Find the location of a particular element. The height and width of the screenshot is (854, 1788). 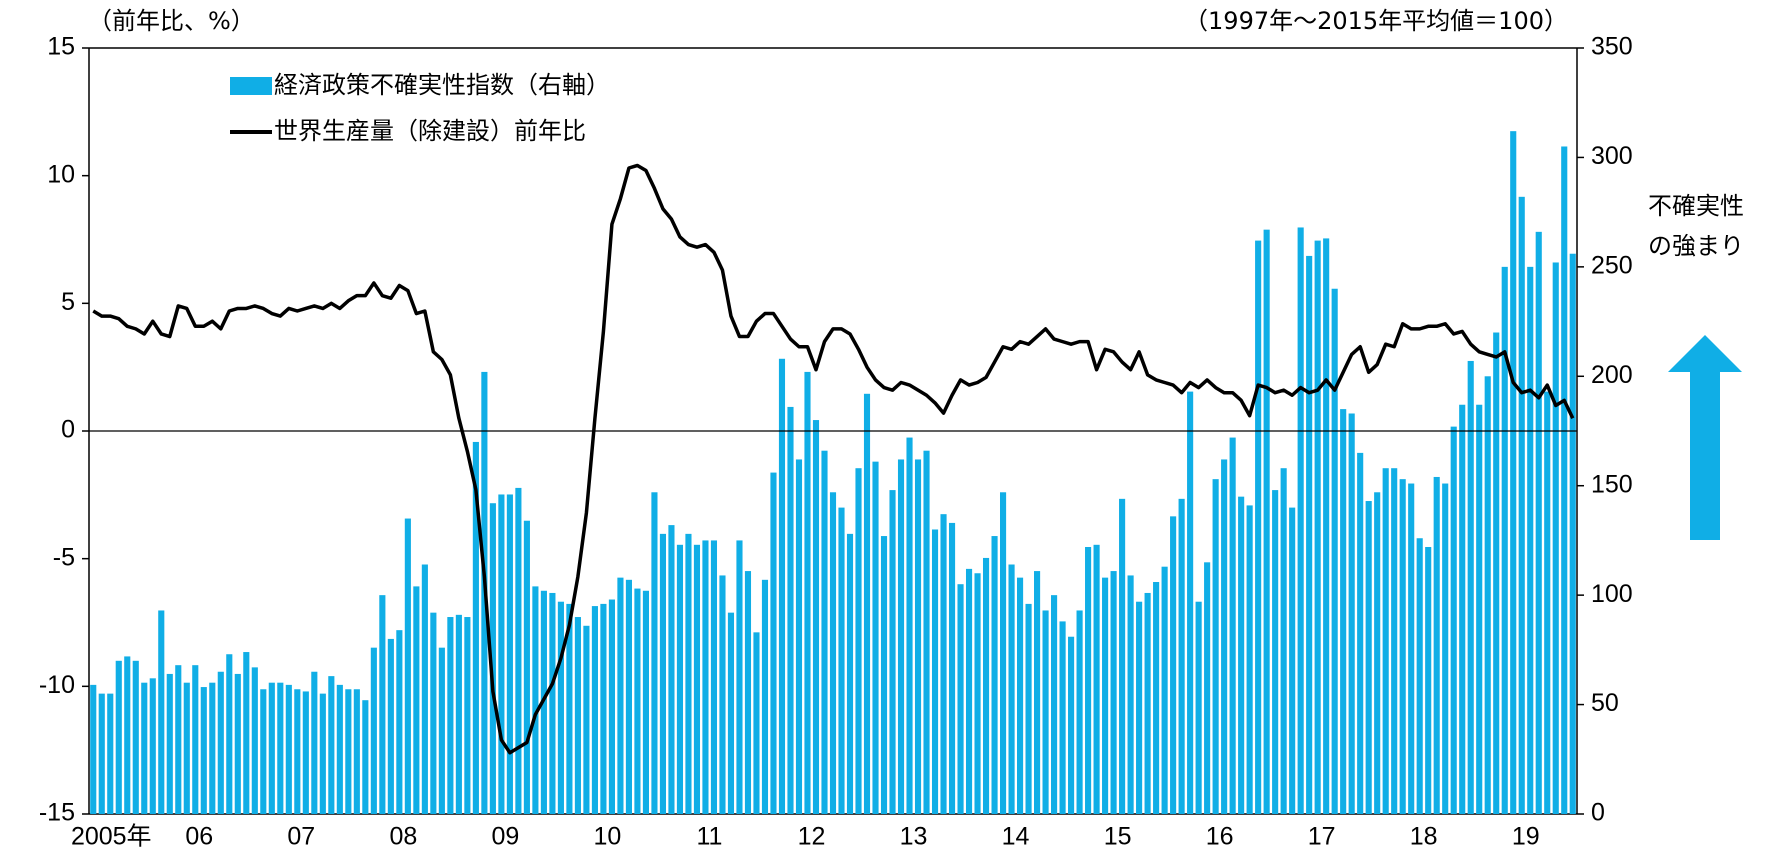

x-tick-label: 09 is located at coordinates (505, 837).